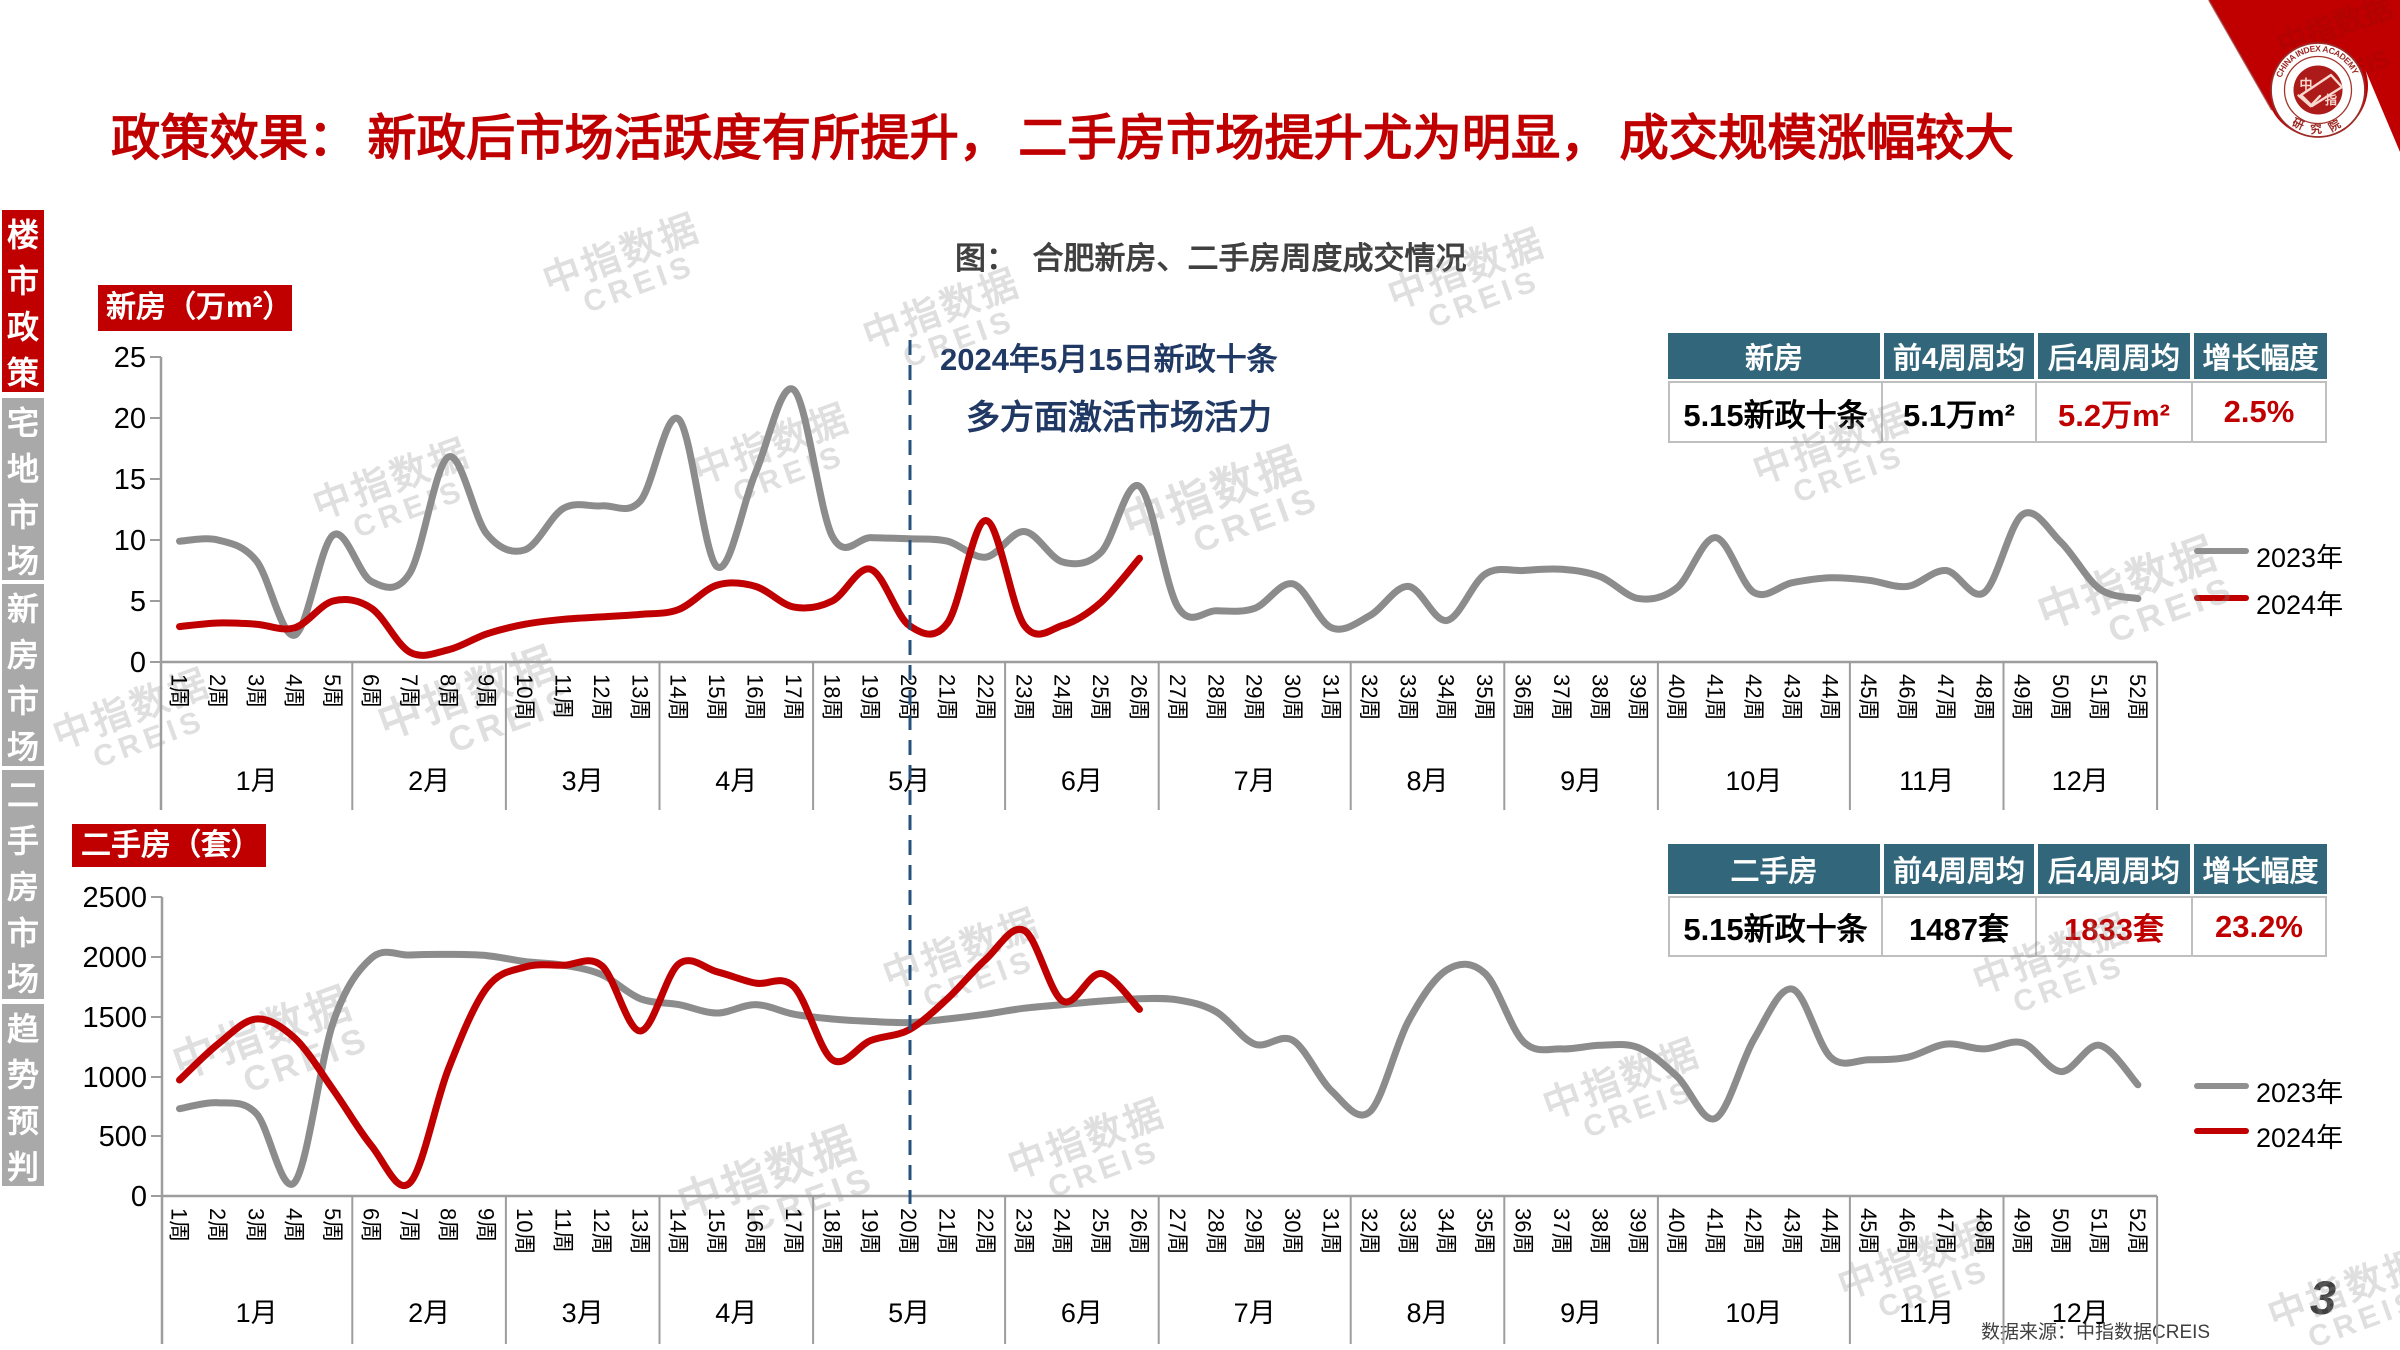 This screenshot has width=2400, height=1350. Describe the element at coordinates (217, 691) in the screenshot. I see `svg-text: 2周` at that location.